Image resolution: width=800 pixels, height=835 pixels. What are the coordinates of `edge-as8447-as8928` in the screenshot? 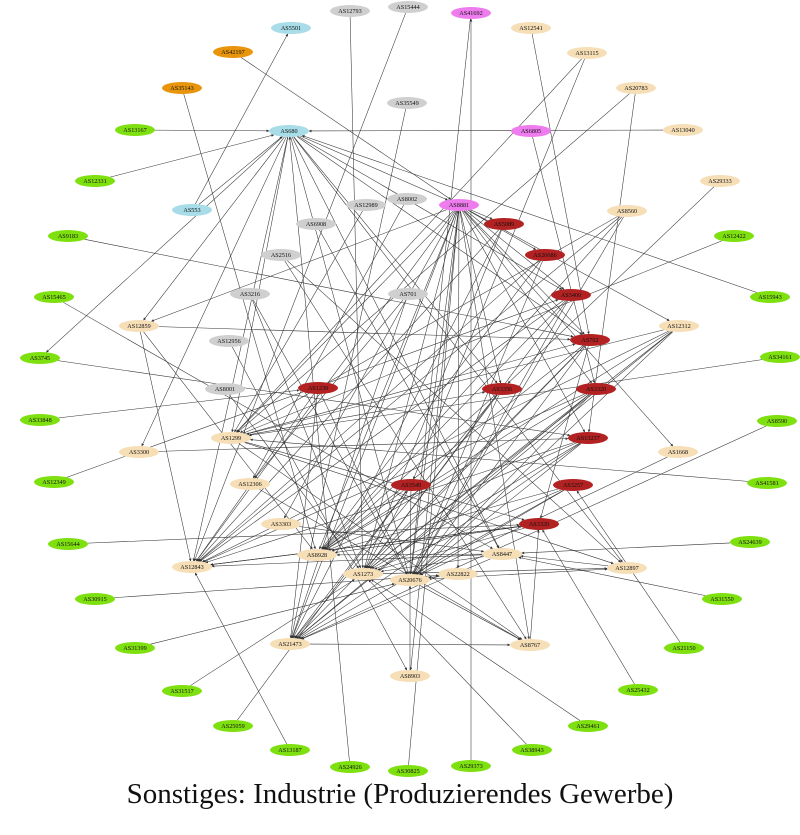 It's located at (409, 555).